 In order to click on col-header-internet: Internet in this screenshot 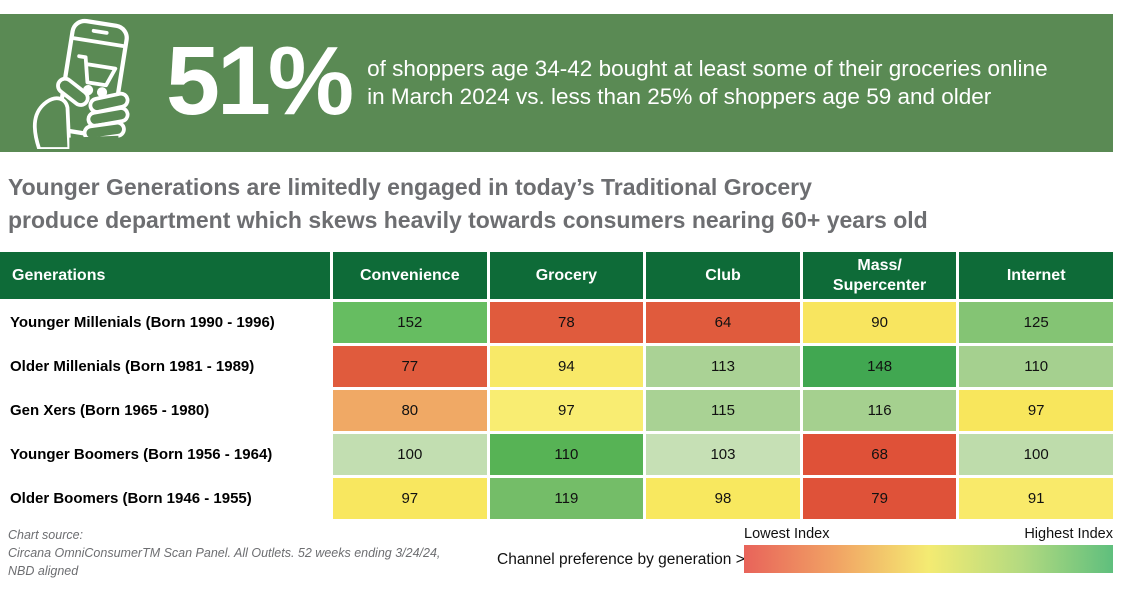, I will do `click(1036, 275)`.